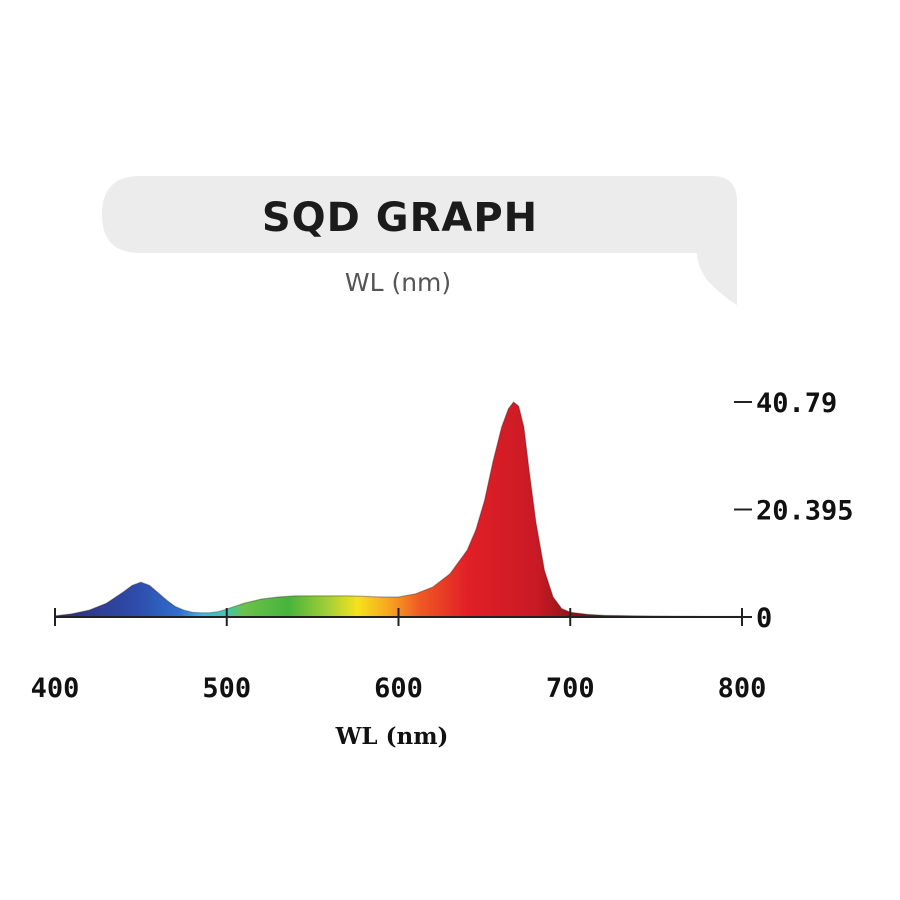  Describe the element at coordinates (764, 618) in the screenshot. I see `y-tick-label: 0` at that location.